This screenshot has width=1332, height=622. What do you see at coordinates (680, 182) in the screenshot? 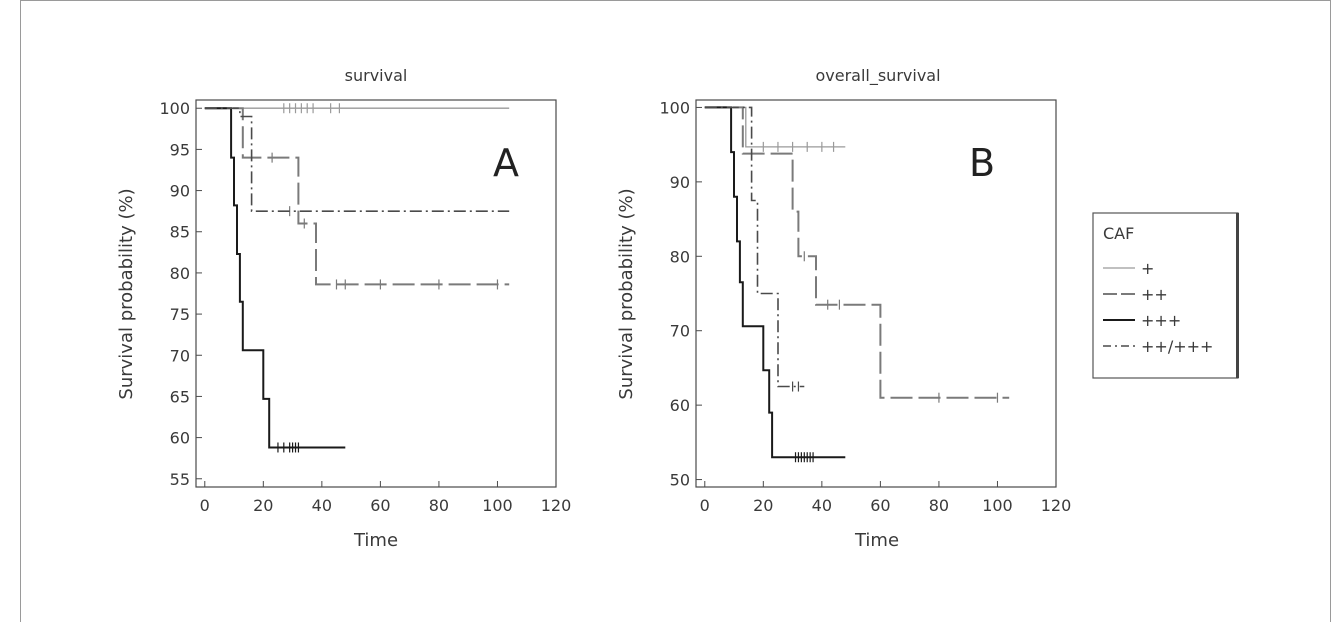
I see `panel-b-y-tick-label: 90` at bounding box center [680, 182].